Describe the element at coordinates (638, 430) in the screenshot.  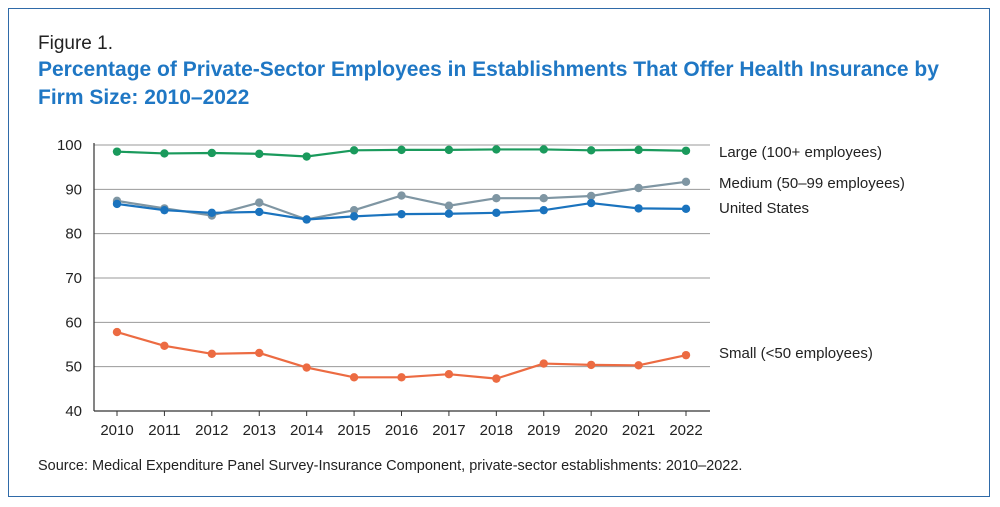
I see `x-tick-label: 2021` at that location.